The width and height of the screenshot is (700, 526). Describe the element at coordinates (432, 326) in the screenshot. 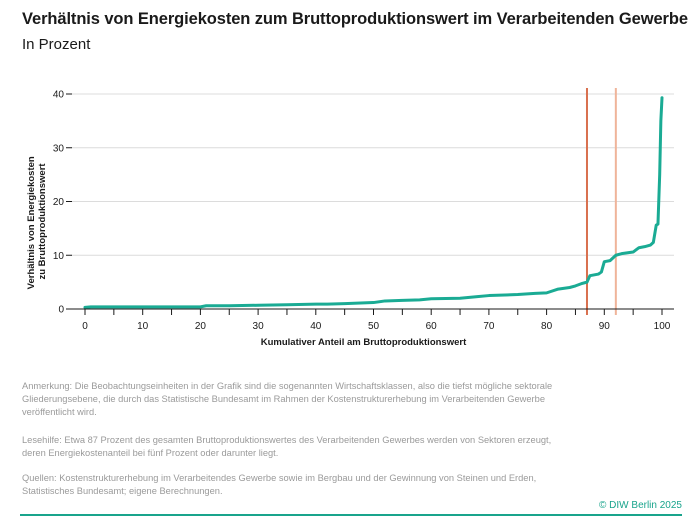

I see `x-tick-label: 60` at that location.